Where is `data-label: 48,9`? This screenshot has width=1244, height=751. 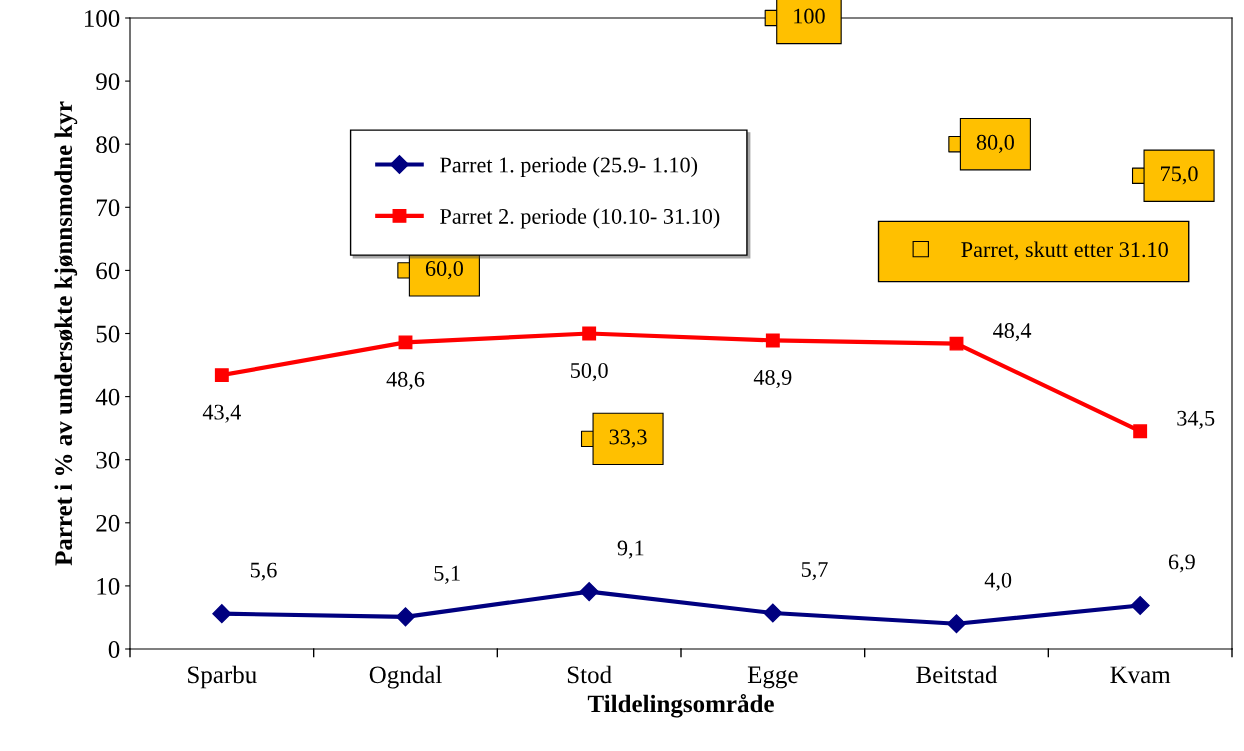 data-label: 48,9 is located at coordinates (772, 379).